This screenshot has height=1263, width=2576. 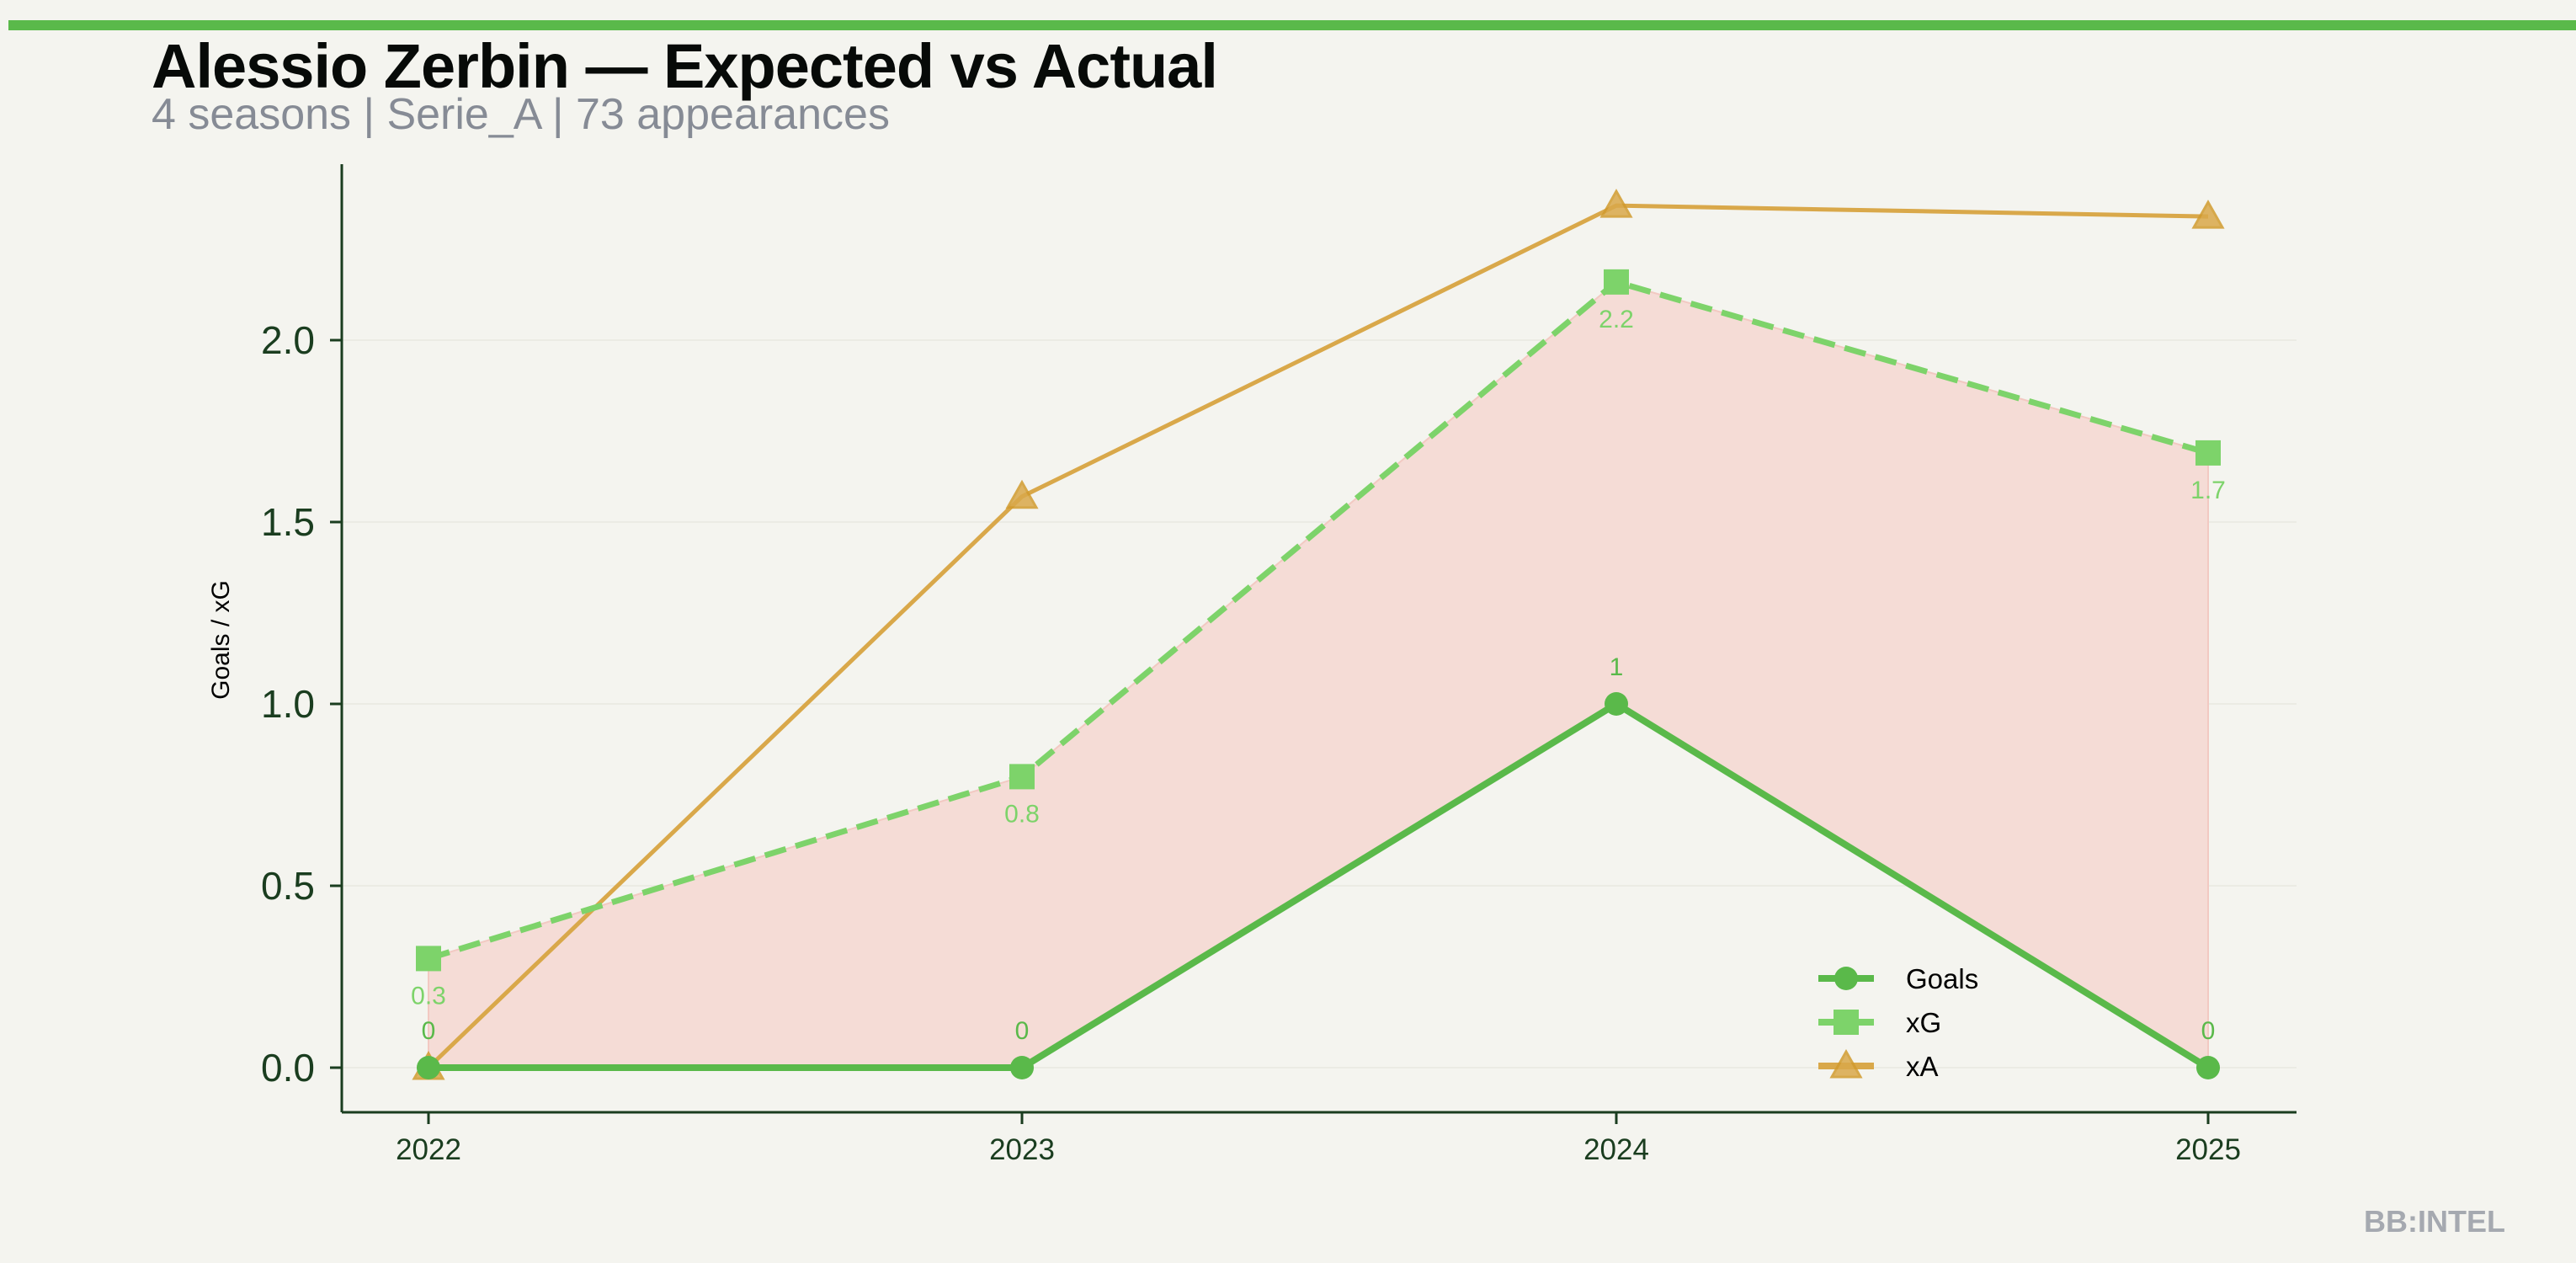 What do you see at coordinates (288, 886) in the screenshot?
I see `y-tick-label: 0.5` at bounding box center [288, 886].